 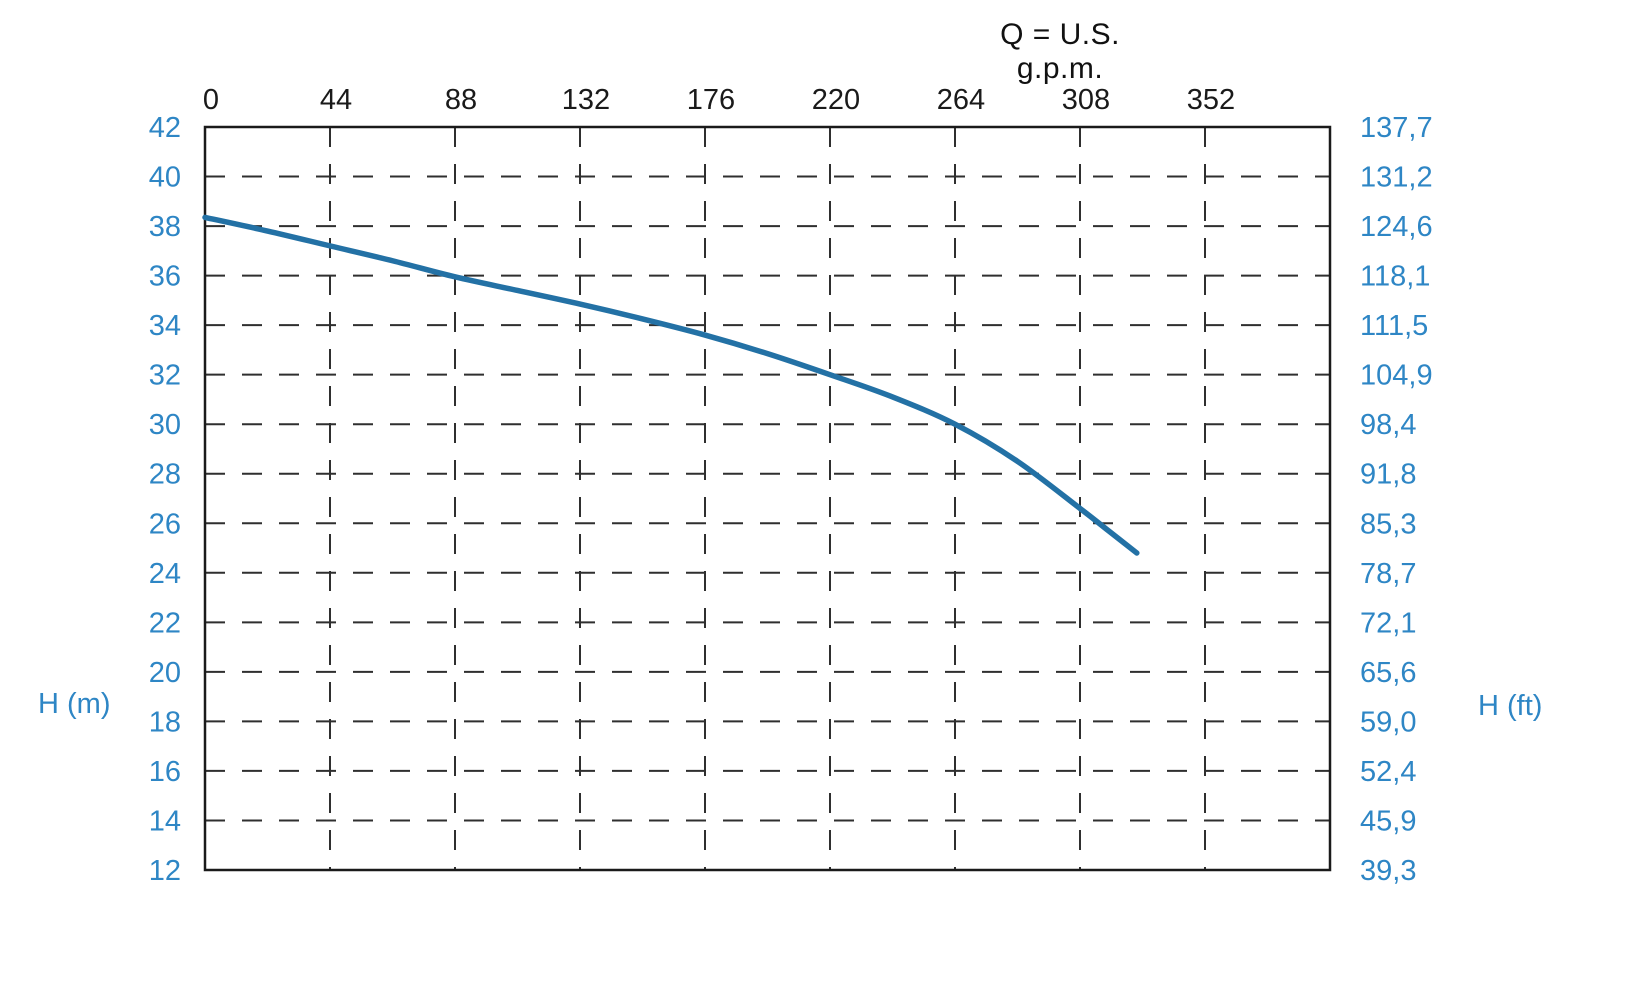 What do you see at coordinates (74, 704) in the screenshot?
I see `left-axis-label: H (m)` at bounding box center [74, 704].